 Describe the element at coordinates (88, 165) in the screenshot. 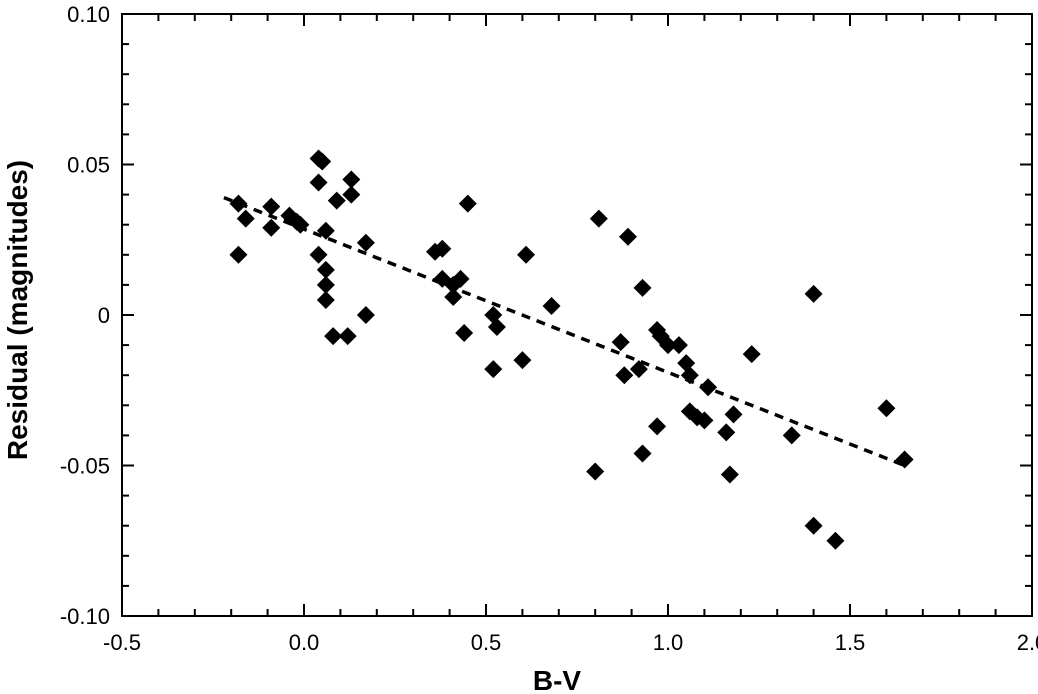

I see `y-tick-label: 0.05` at that location.